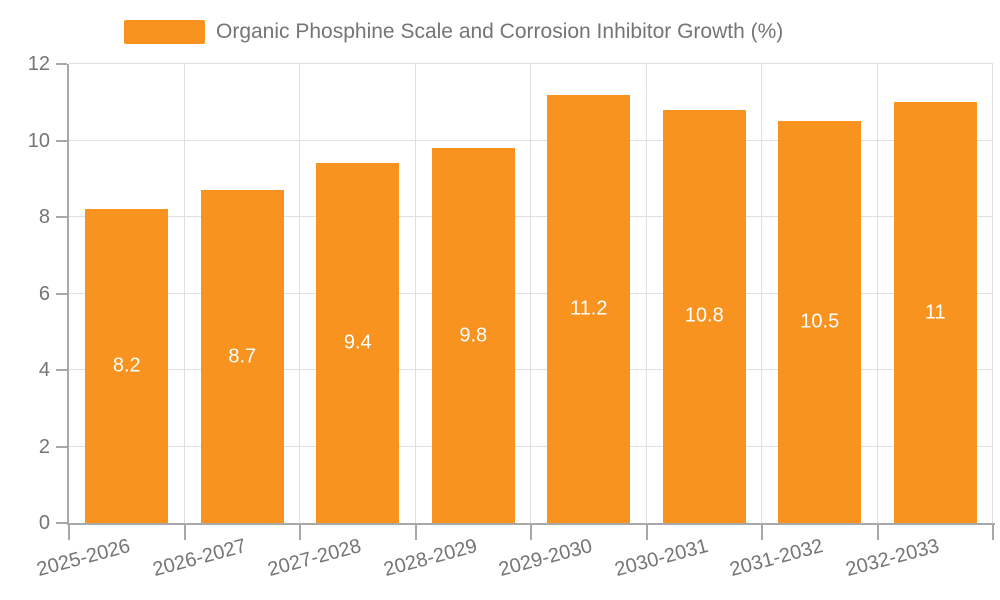  I want to click on bar-value-label: 8.2, so click(126, 365).